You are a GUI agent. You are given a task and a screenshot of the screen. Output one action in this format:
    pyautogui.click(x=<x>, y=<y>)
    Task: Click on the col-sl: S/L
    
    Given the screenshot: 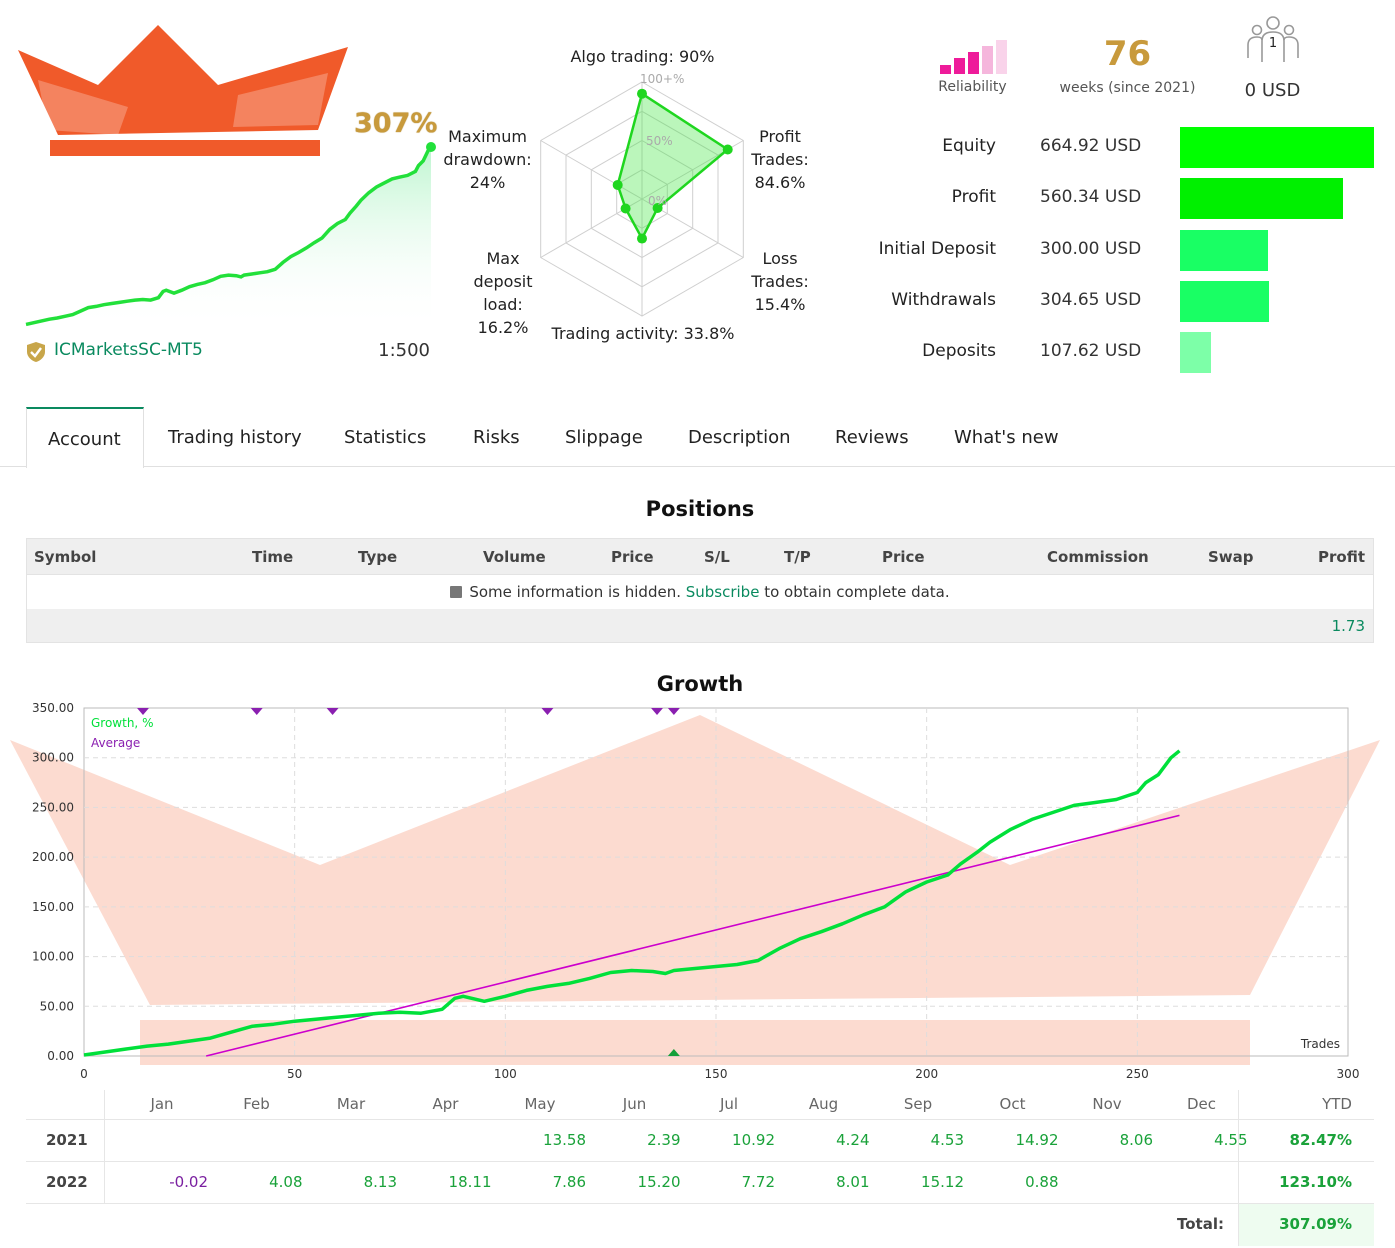 What is the action you would take?
    pyautogui.click(x=717, y=557)
    